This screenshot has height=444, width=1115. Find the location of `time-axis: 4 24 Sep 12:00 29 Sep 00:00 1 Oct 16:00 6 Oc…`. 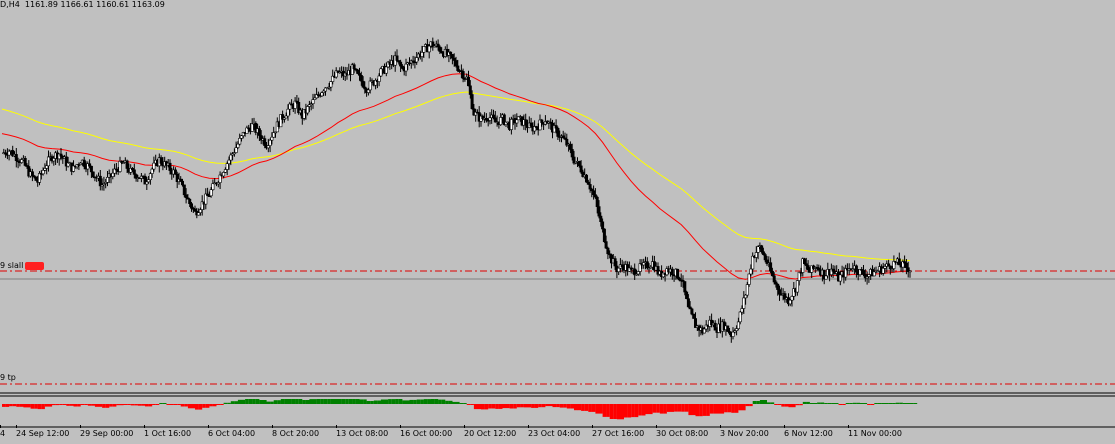

time-axis: 4 24 Sep 12:00 29 Sep 00:00 1 Oct 16:00 6 Oc… is located at coordinates (557, 433).